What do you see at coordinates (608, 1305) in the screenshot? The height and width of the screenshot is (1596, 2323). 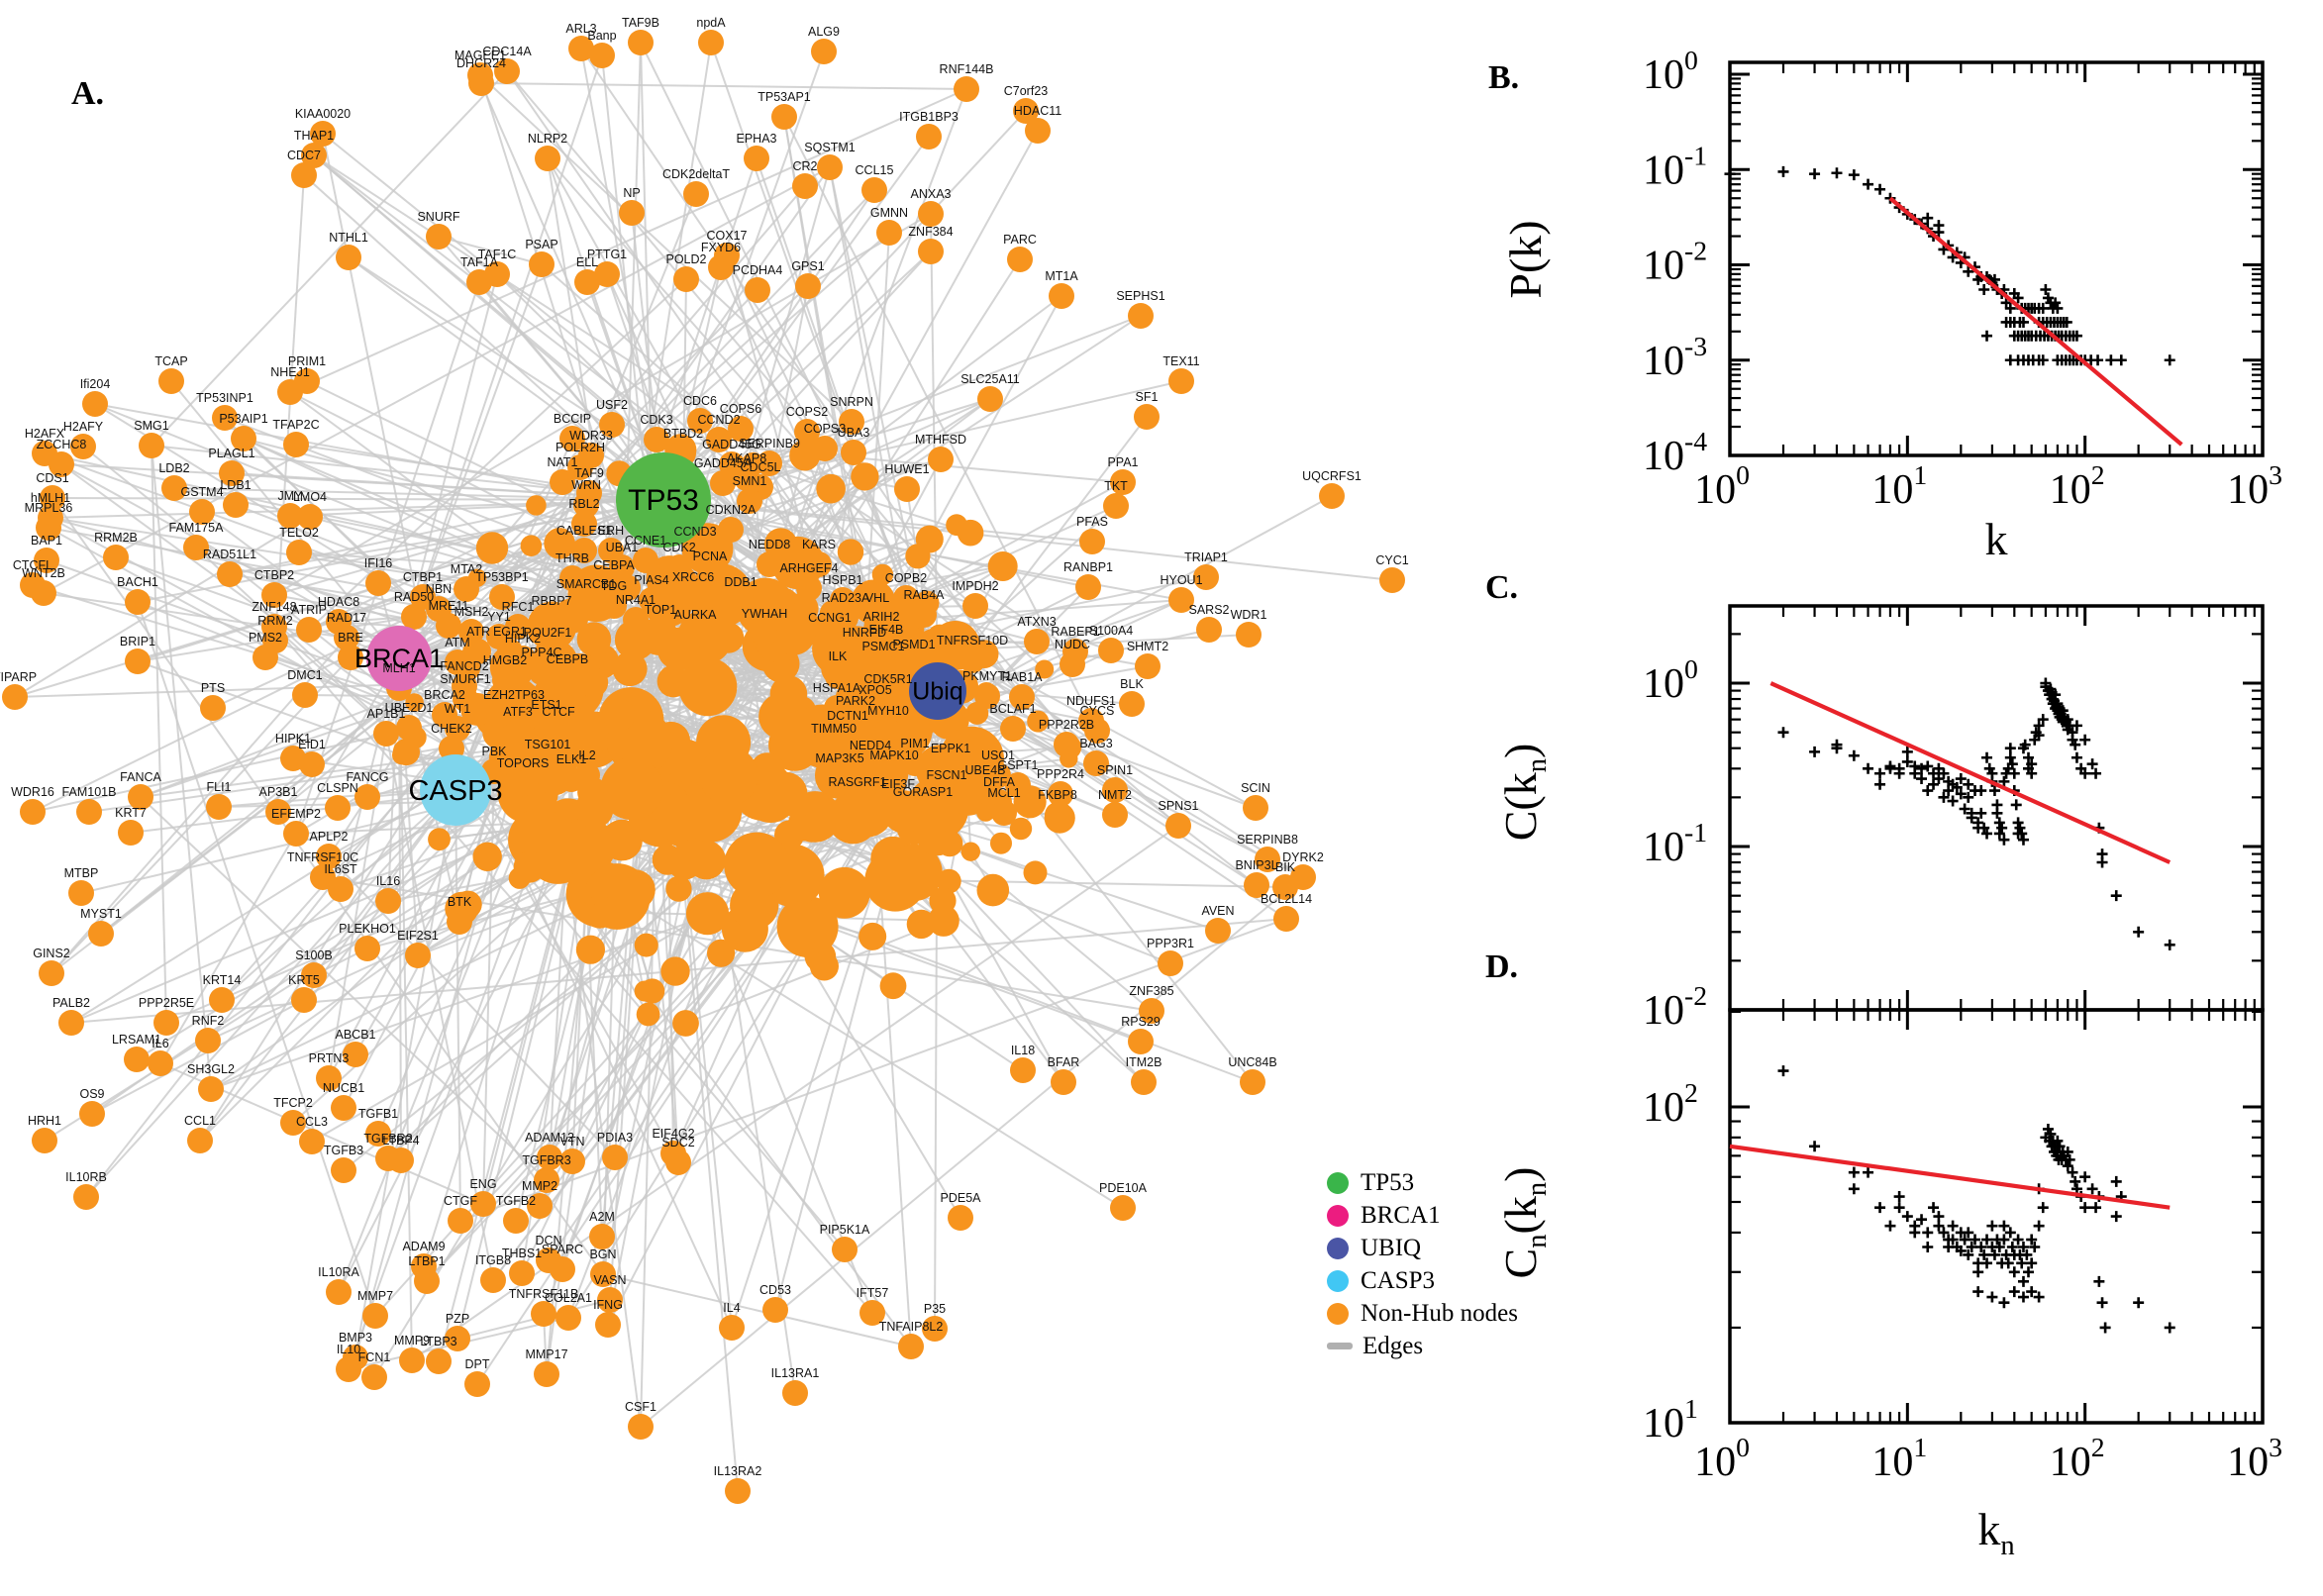 I see `svg-text: IFNG` at bounding box center [608, 1305].